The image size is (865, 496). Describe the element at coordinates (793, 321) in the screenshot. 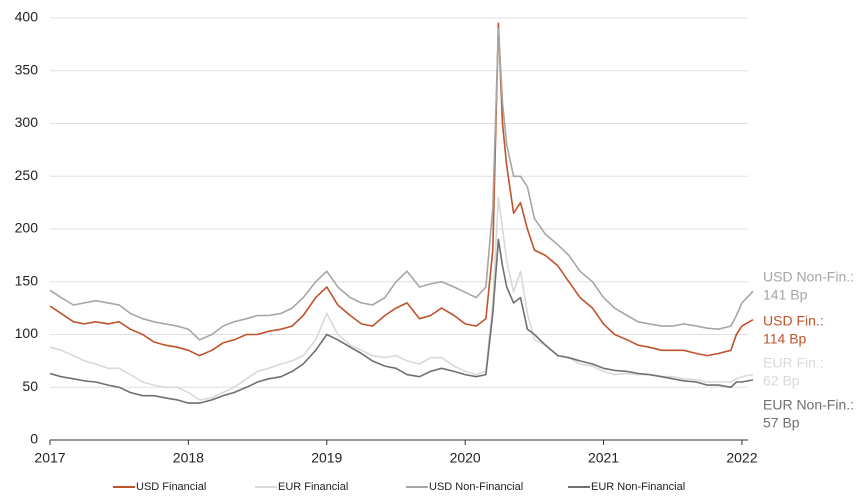

I see `end-label: USD Fin.:` at that location.